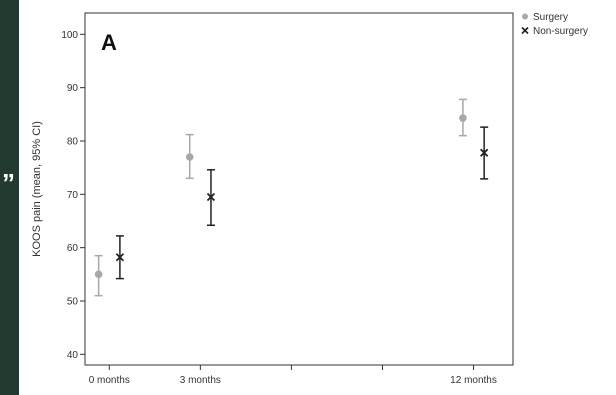  I want to click on y-axis-label: KOOS pain (mean, 95% CI), so click(37, 189).